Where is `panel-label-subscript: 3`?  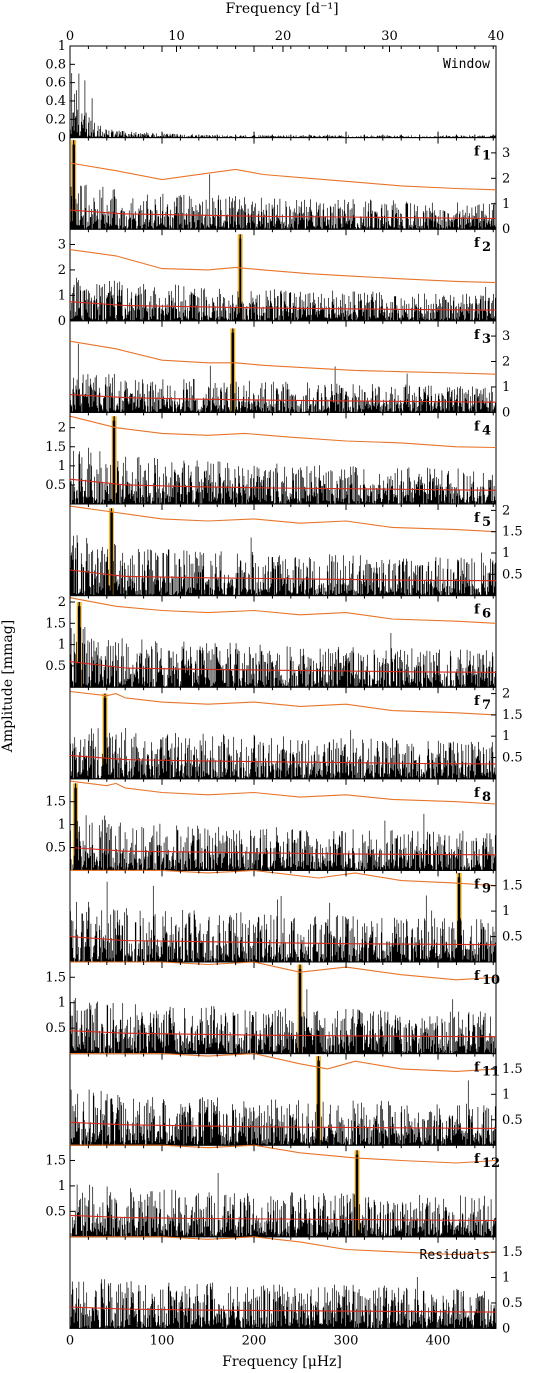
panel-label-subscript: 3 is located at coordinates (486, 339).